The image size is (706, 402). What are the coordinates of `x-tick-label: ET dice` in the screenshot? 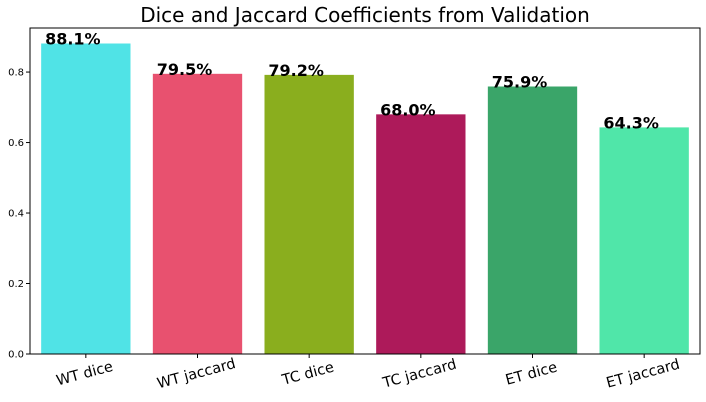 It's located at (531, 374).